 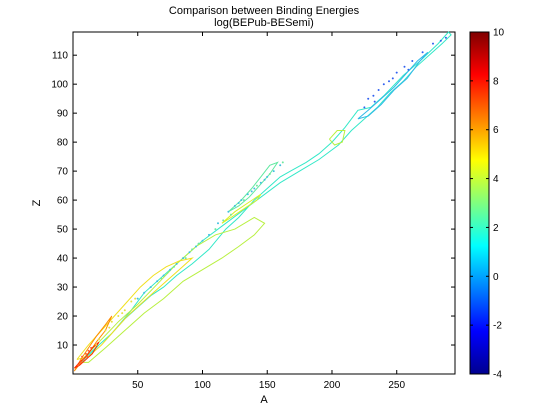 What do you see at coordinates (499, 33) in the screenshot?
I see `colorbar-tick-label: 10` at bounding box center [499, 33].